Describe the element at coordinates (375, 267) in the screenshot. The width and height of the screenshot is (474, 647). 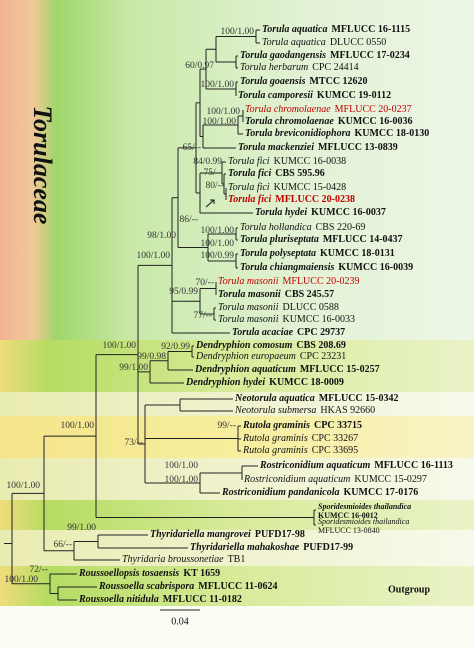
I see `strain-id: KUMCC 16-0039` at that location.